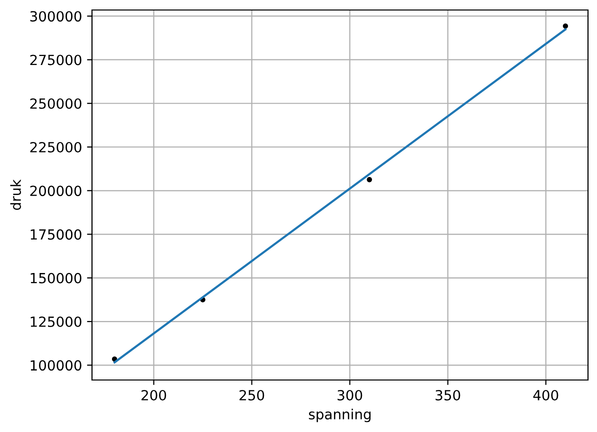 The image size is (597, 432). Describe the element at coordinates (154, 395) in the screenshot. I see `x-tick-label: 200` at that location.